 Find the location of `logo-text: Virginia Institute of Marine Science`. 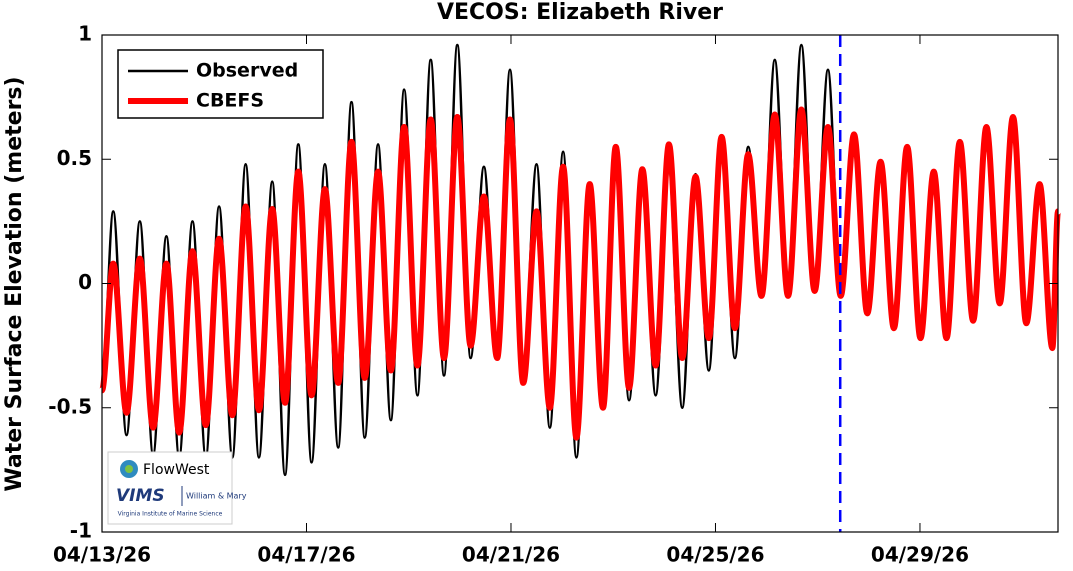

logo-text: Virginia Institute of Marine Science is located at coordinates (170, 514).